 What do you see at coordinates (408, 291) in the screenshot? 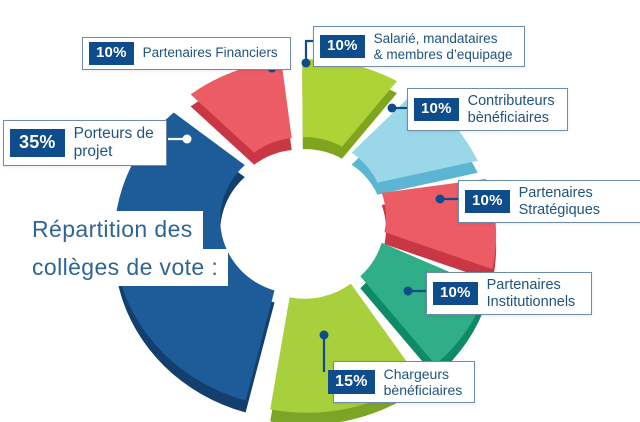
I see `leader-dot-institutionnels` at bounding box center [408, 291].